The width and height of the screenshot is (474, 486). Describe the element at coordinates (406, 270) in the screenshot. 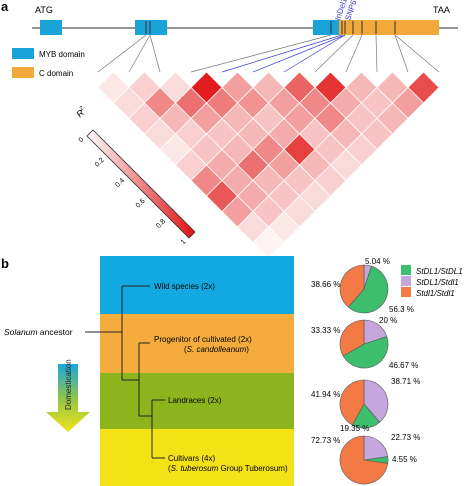

I see `legend-swatch-homozygous-dominant` at that location.